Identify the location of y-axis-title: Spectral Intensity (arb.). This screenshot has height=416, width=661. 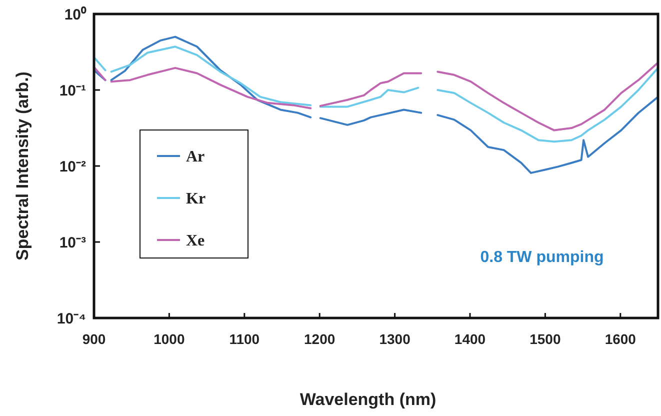
(22, 166).